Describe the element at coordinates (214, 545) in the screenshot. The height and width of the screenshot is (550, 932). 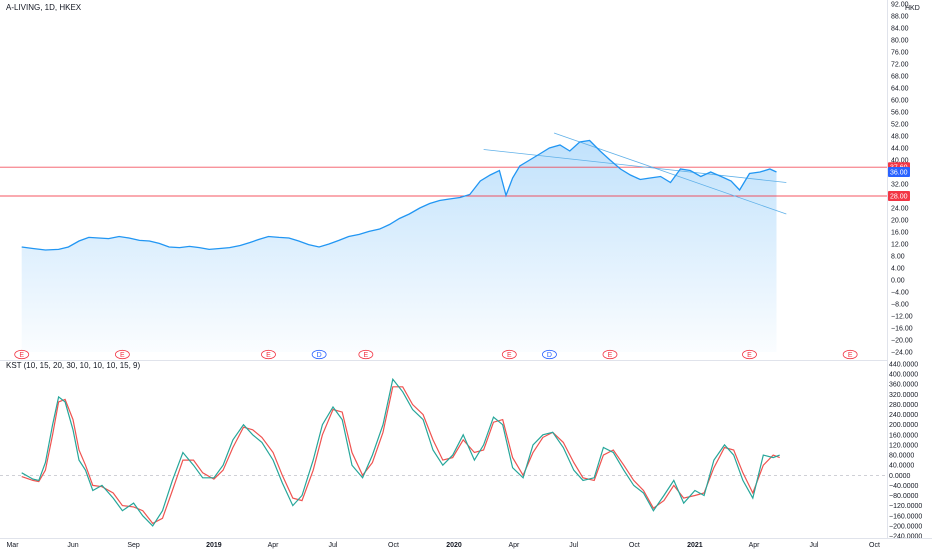
I see `time-tick-label: 2019` at that location.